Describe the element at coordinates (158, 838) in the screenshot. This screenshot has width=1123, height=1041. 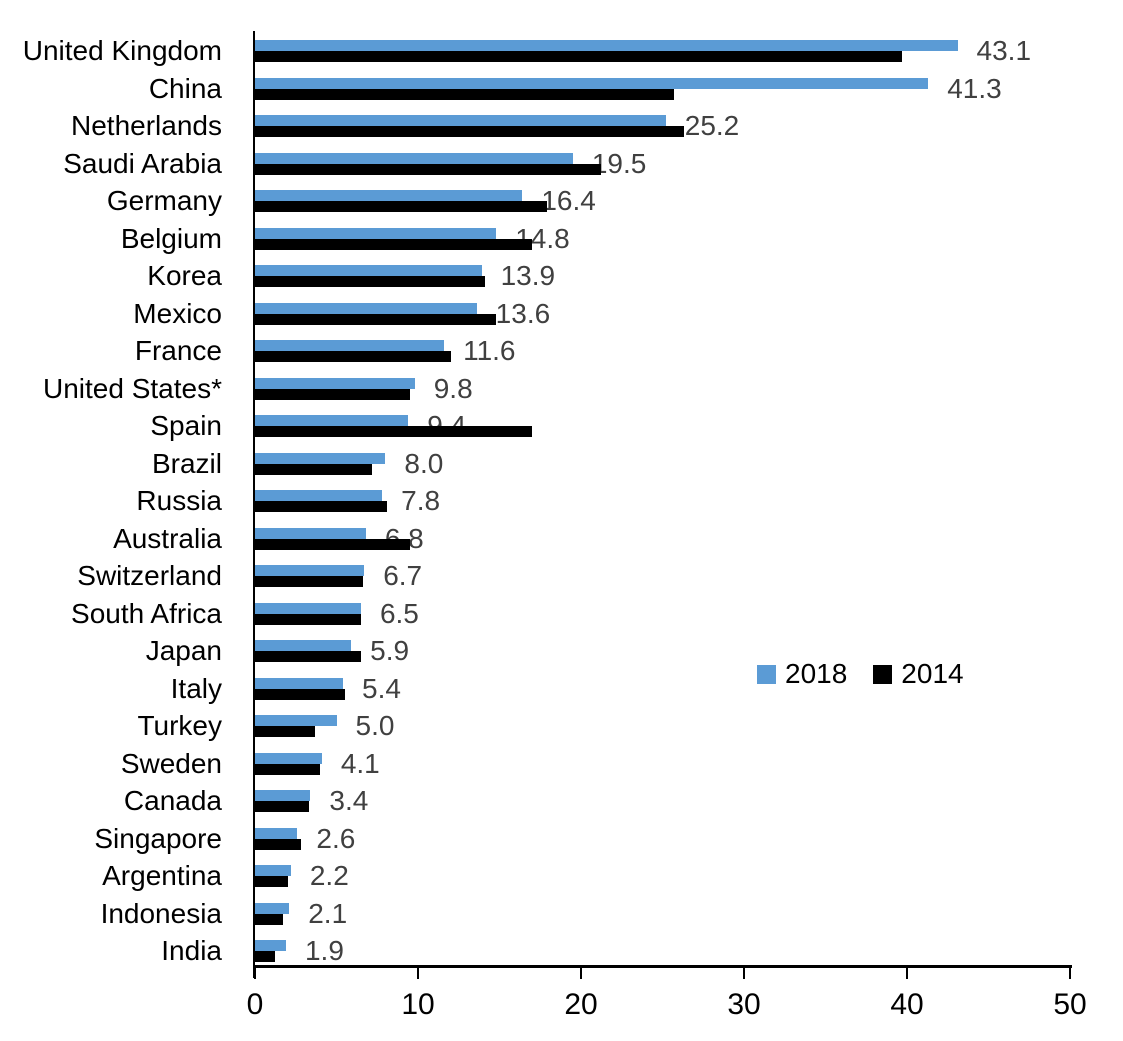
I see `category-label: Singapore` at that location.